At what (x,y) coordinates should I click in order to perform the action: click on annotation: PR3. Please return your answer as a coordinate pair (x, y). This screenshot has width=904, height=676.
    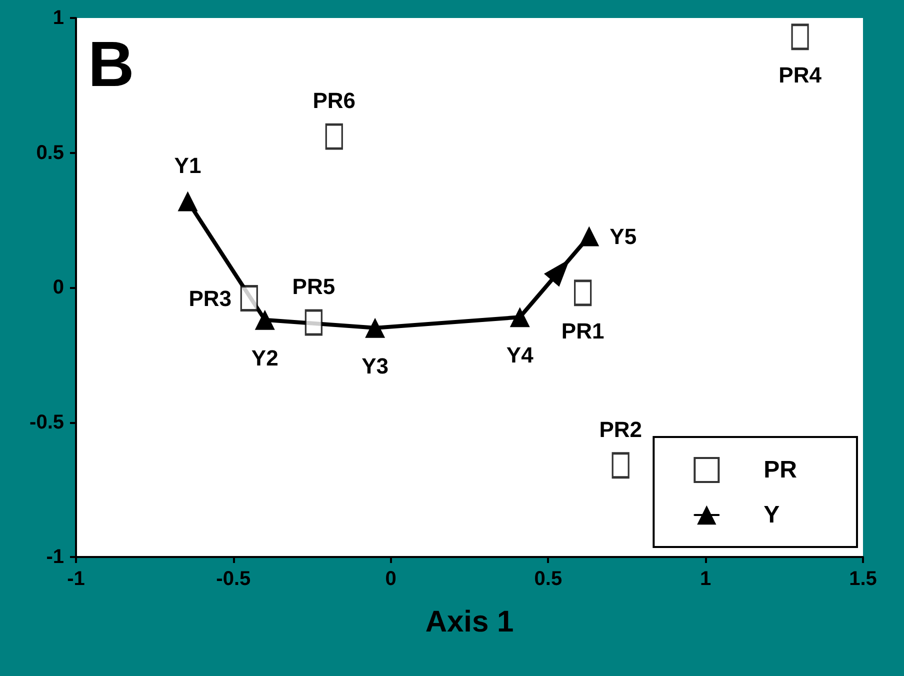
    Looking at the image, I should click on (210, 298).